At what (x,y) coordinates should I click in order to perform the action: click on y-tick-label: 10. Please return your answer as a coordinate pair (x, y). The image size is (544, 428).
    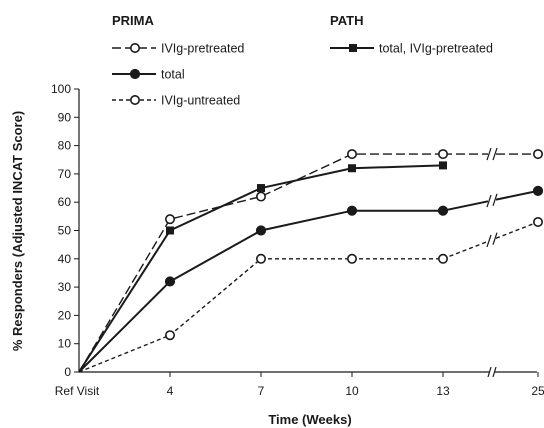
    Looking at the image, I should click on (65, 344).